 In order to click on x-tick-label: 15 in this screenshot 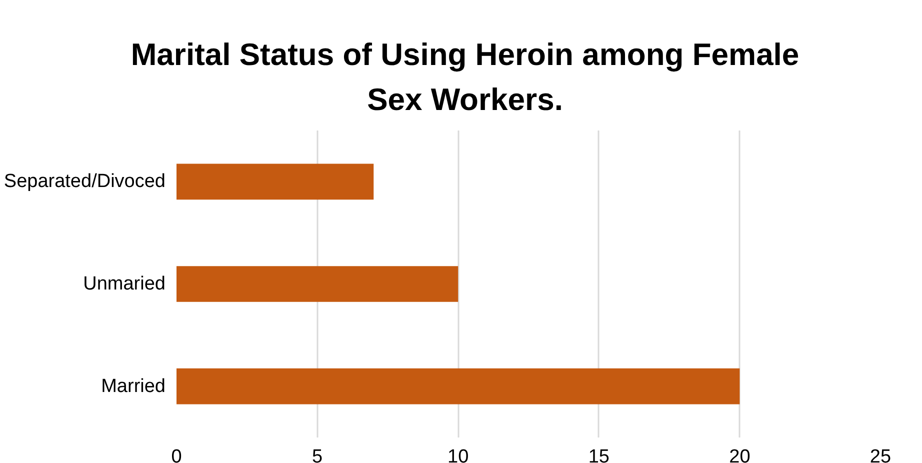, I will do `click(599, 454)`.